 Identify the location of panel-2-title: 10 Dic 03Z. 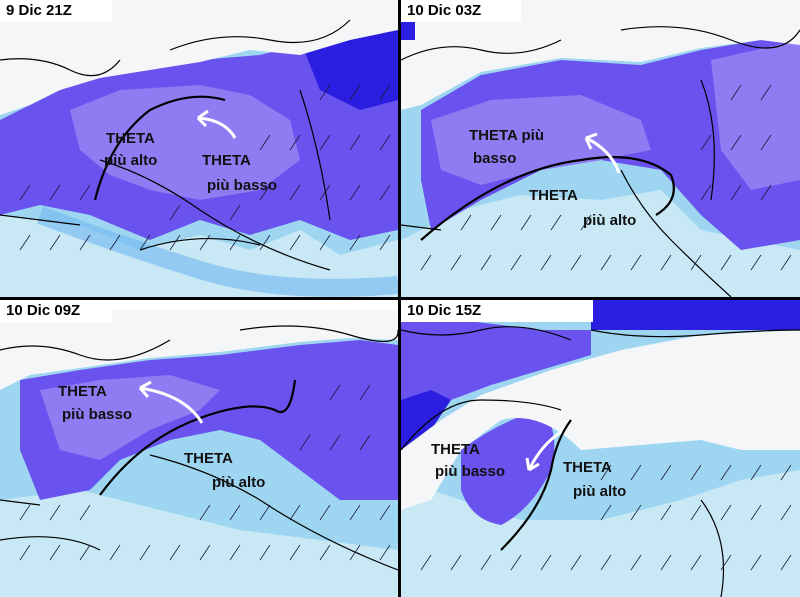
(461, 11).